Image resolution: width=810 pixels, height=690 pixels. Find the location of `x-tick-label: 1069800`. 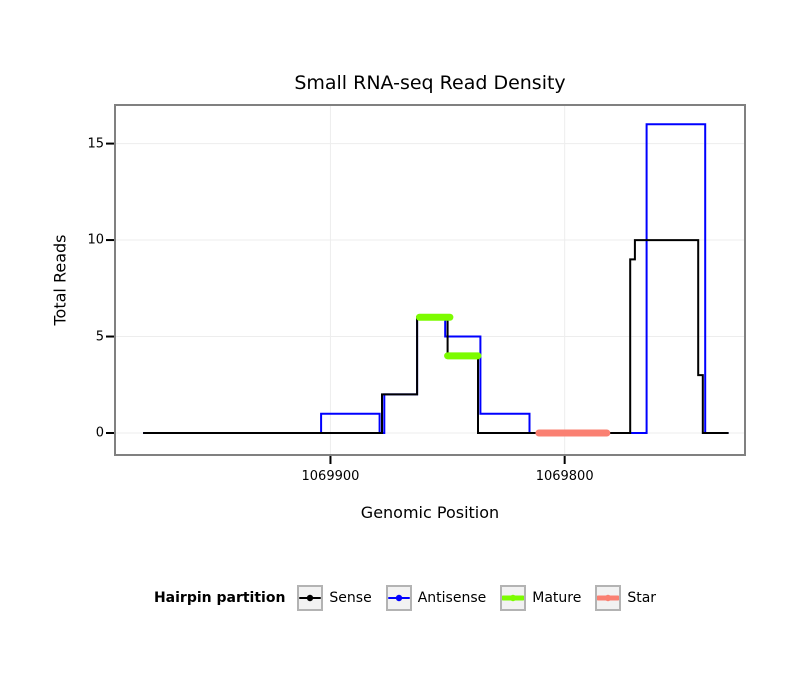

x-tick-label: 1069800 is located at coordinates (564, 476).